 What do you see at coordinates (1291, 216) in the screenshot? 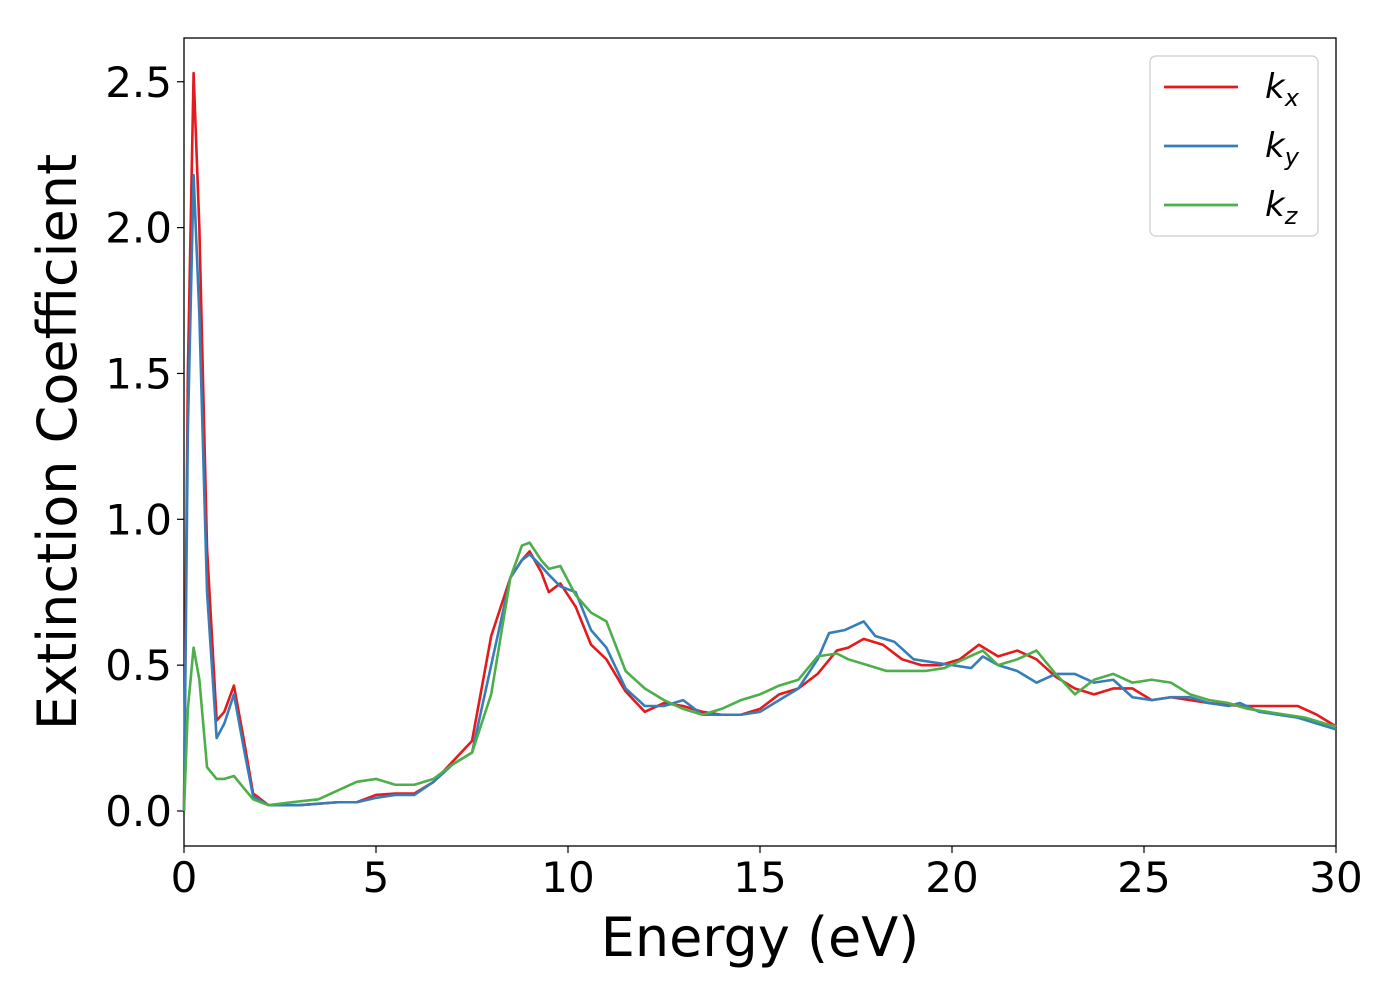
I see `legend-label-sub: z` at bounding box center [1291, 216].